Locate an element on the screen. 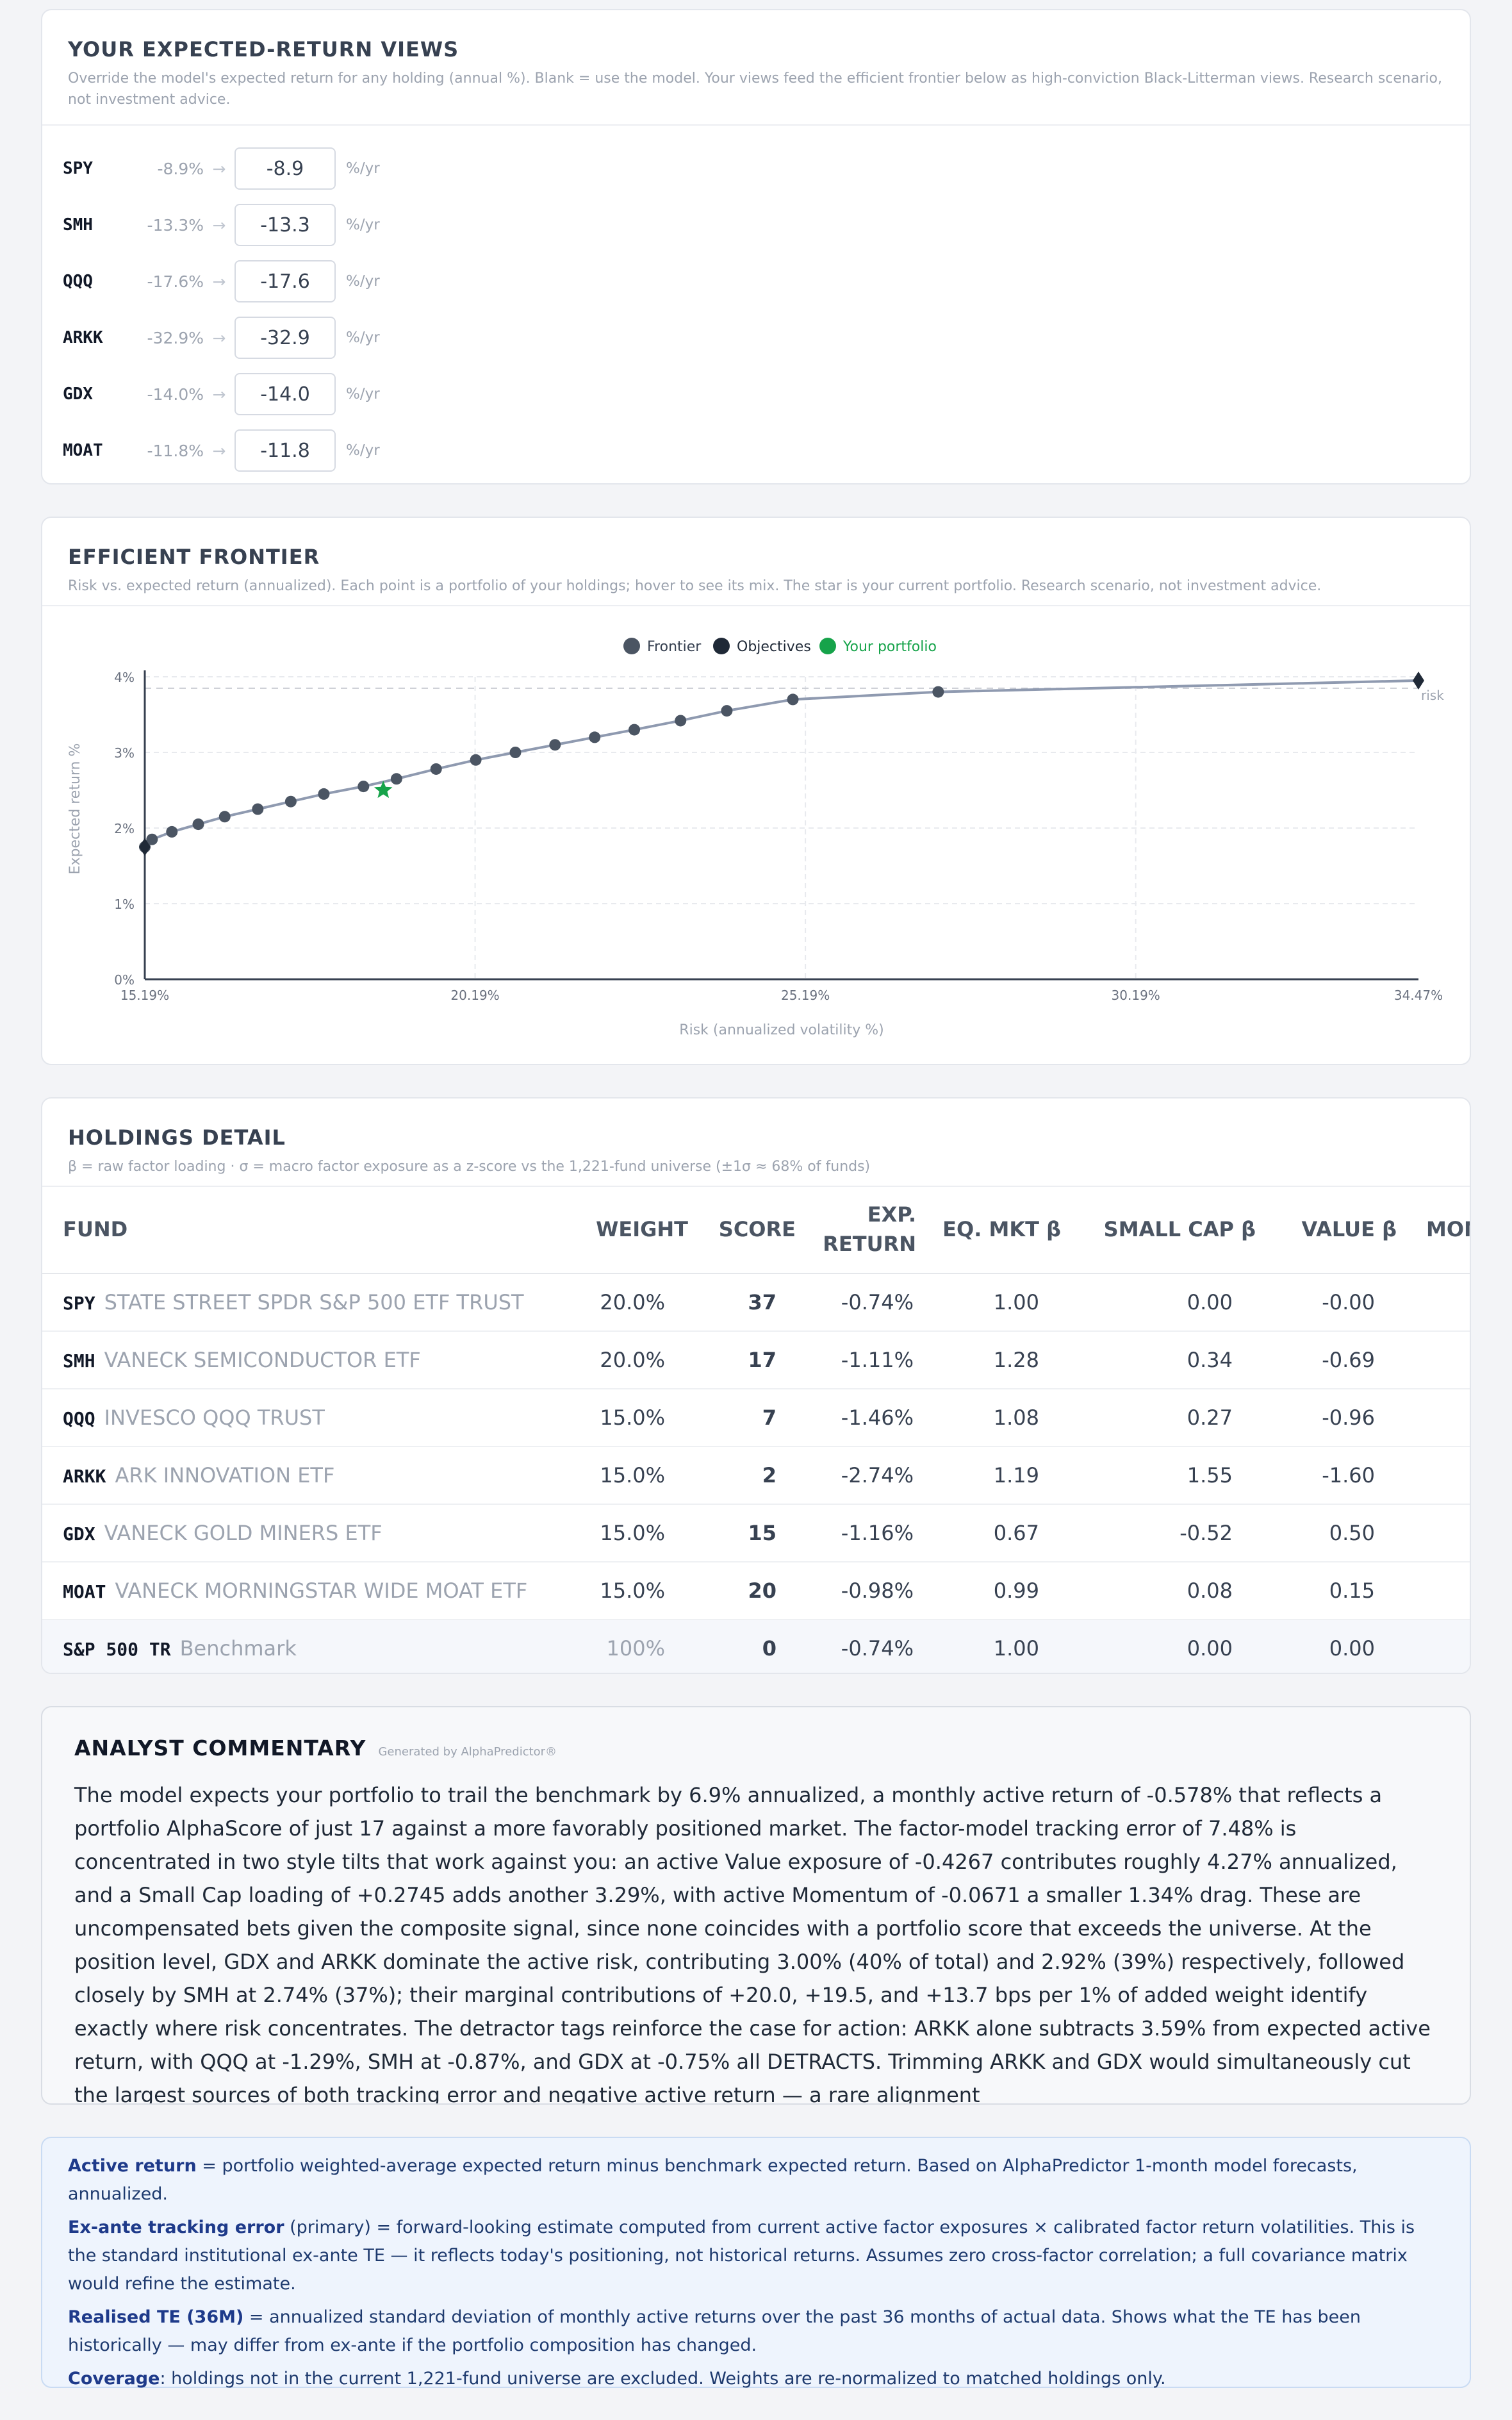 This screenshot has width=1512, height=2420. col-momentum-beta: MOMENTUM β is located at coordinates (1433, 1230).